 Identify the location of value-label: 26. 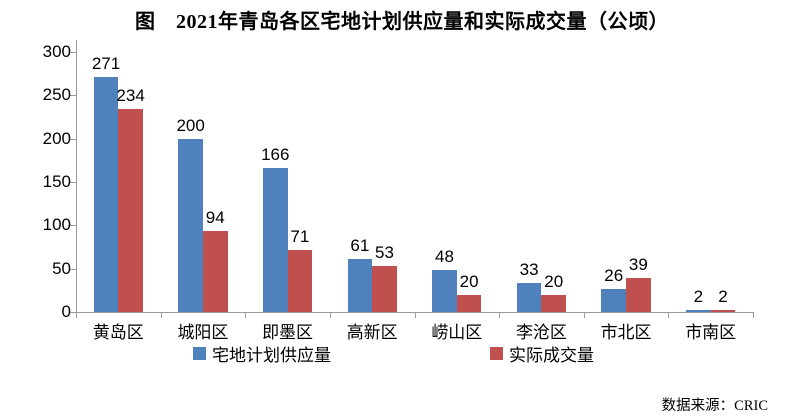
(614, 276).